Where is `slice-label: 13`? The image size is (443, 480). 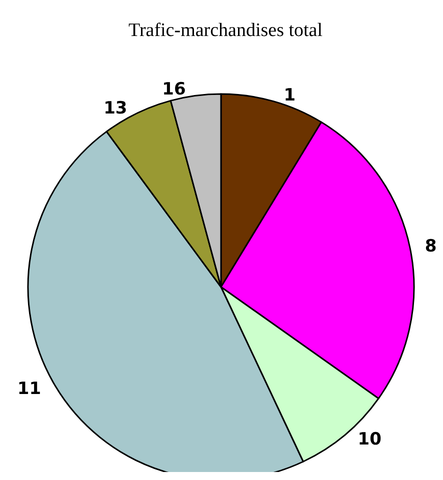
slice-label: 13 is located at coordinates (116, 108).